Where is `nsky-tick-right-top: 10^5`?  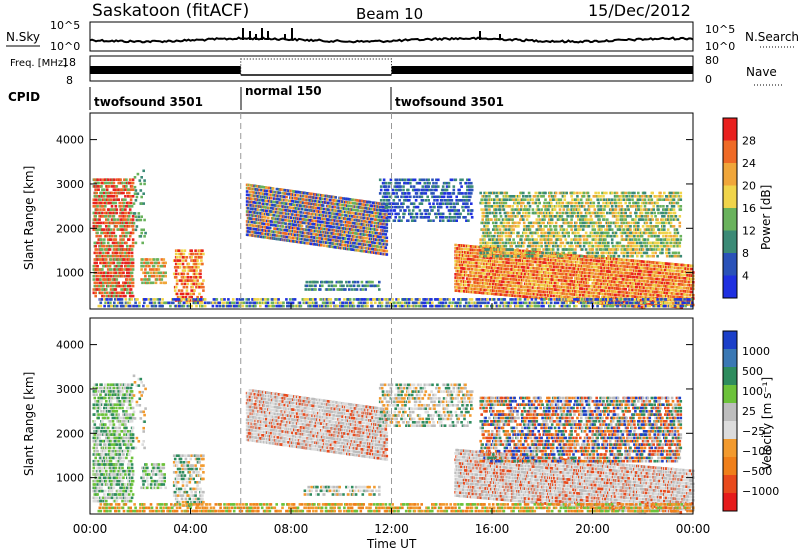 nsky-tick-right-top: 10^5 is located at coordinates (720, 29).